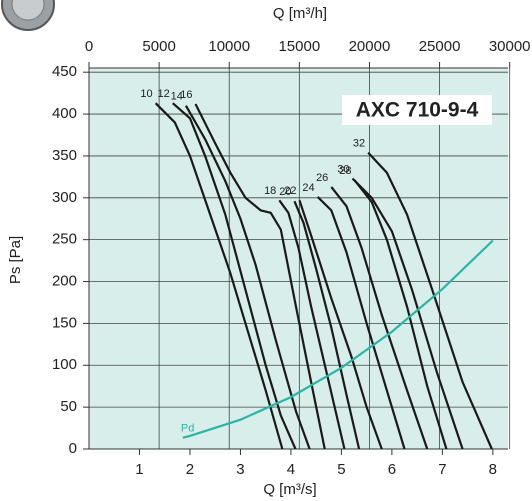  Describe the element at coordinates (392, 469) in the screenshot. I see `x-tick-label: 6` at that location.